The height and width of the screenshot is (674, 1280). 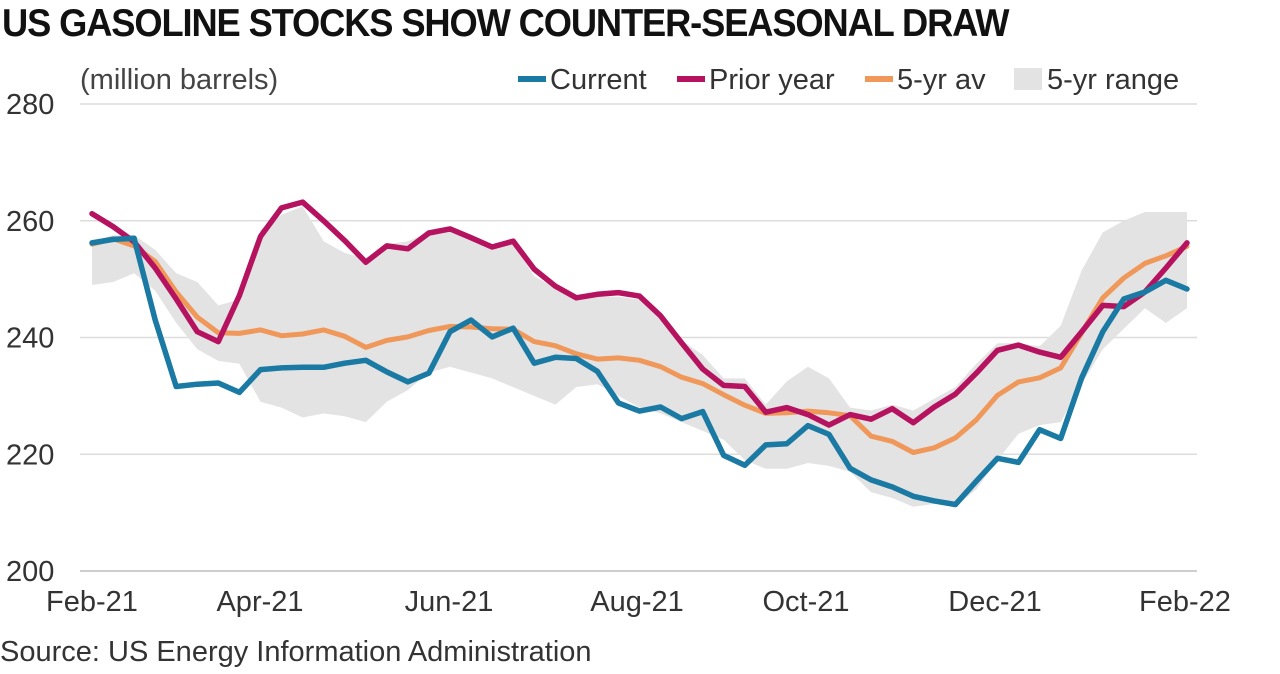 What do you see at coordinates (30, 339) in the screenshot?
I see `y-tick-label: 240` at bounding box center [30, 339].